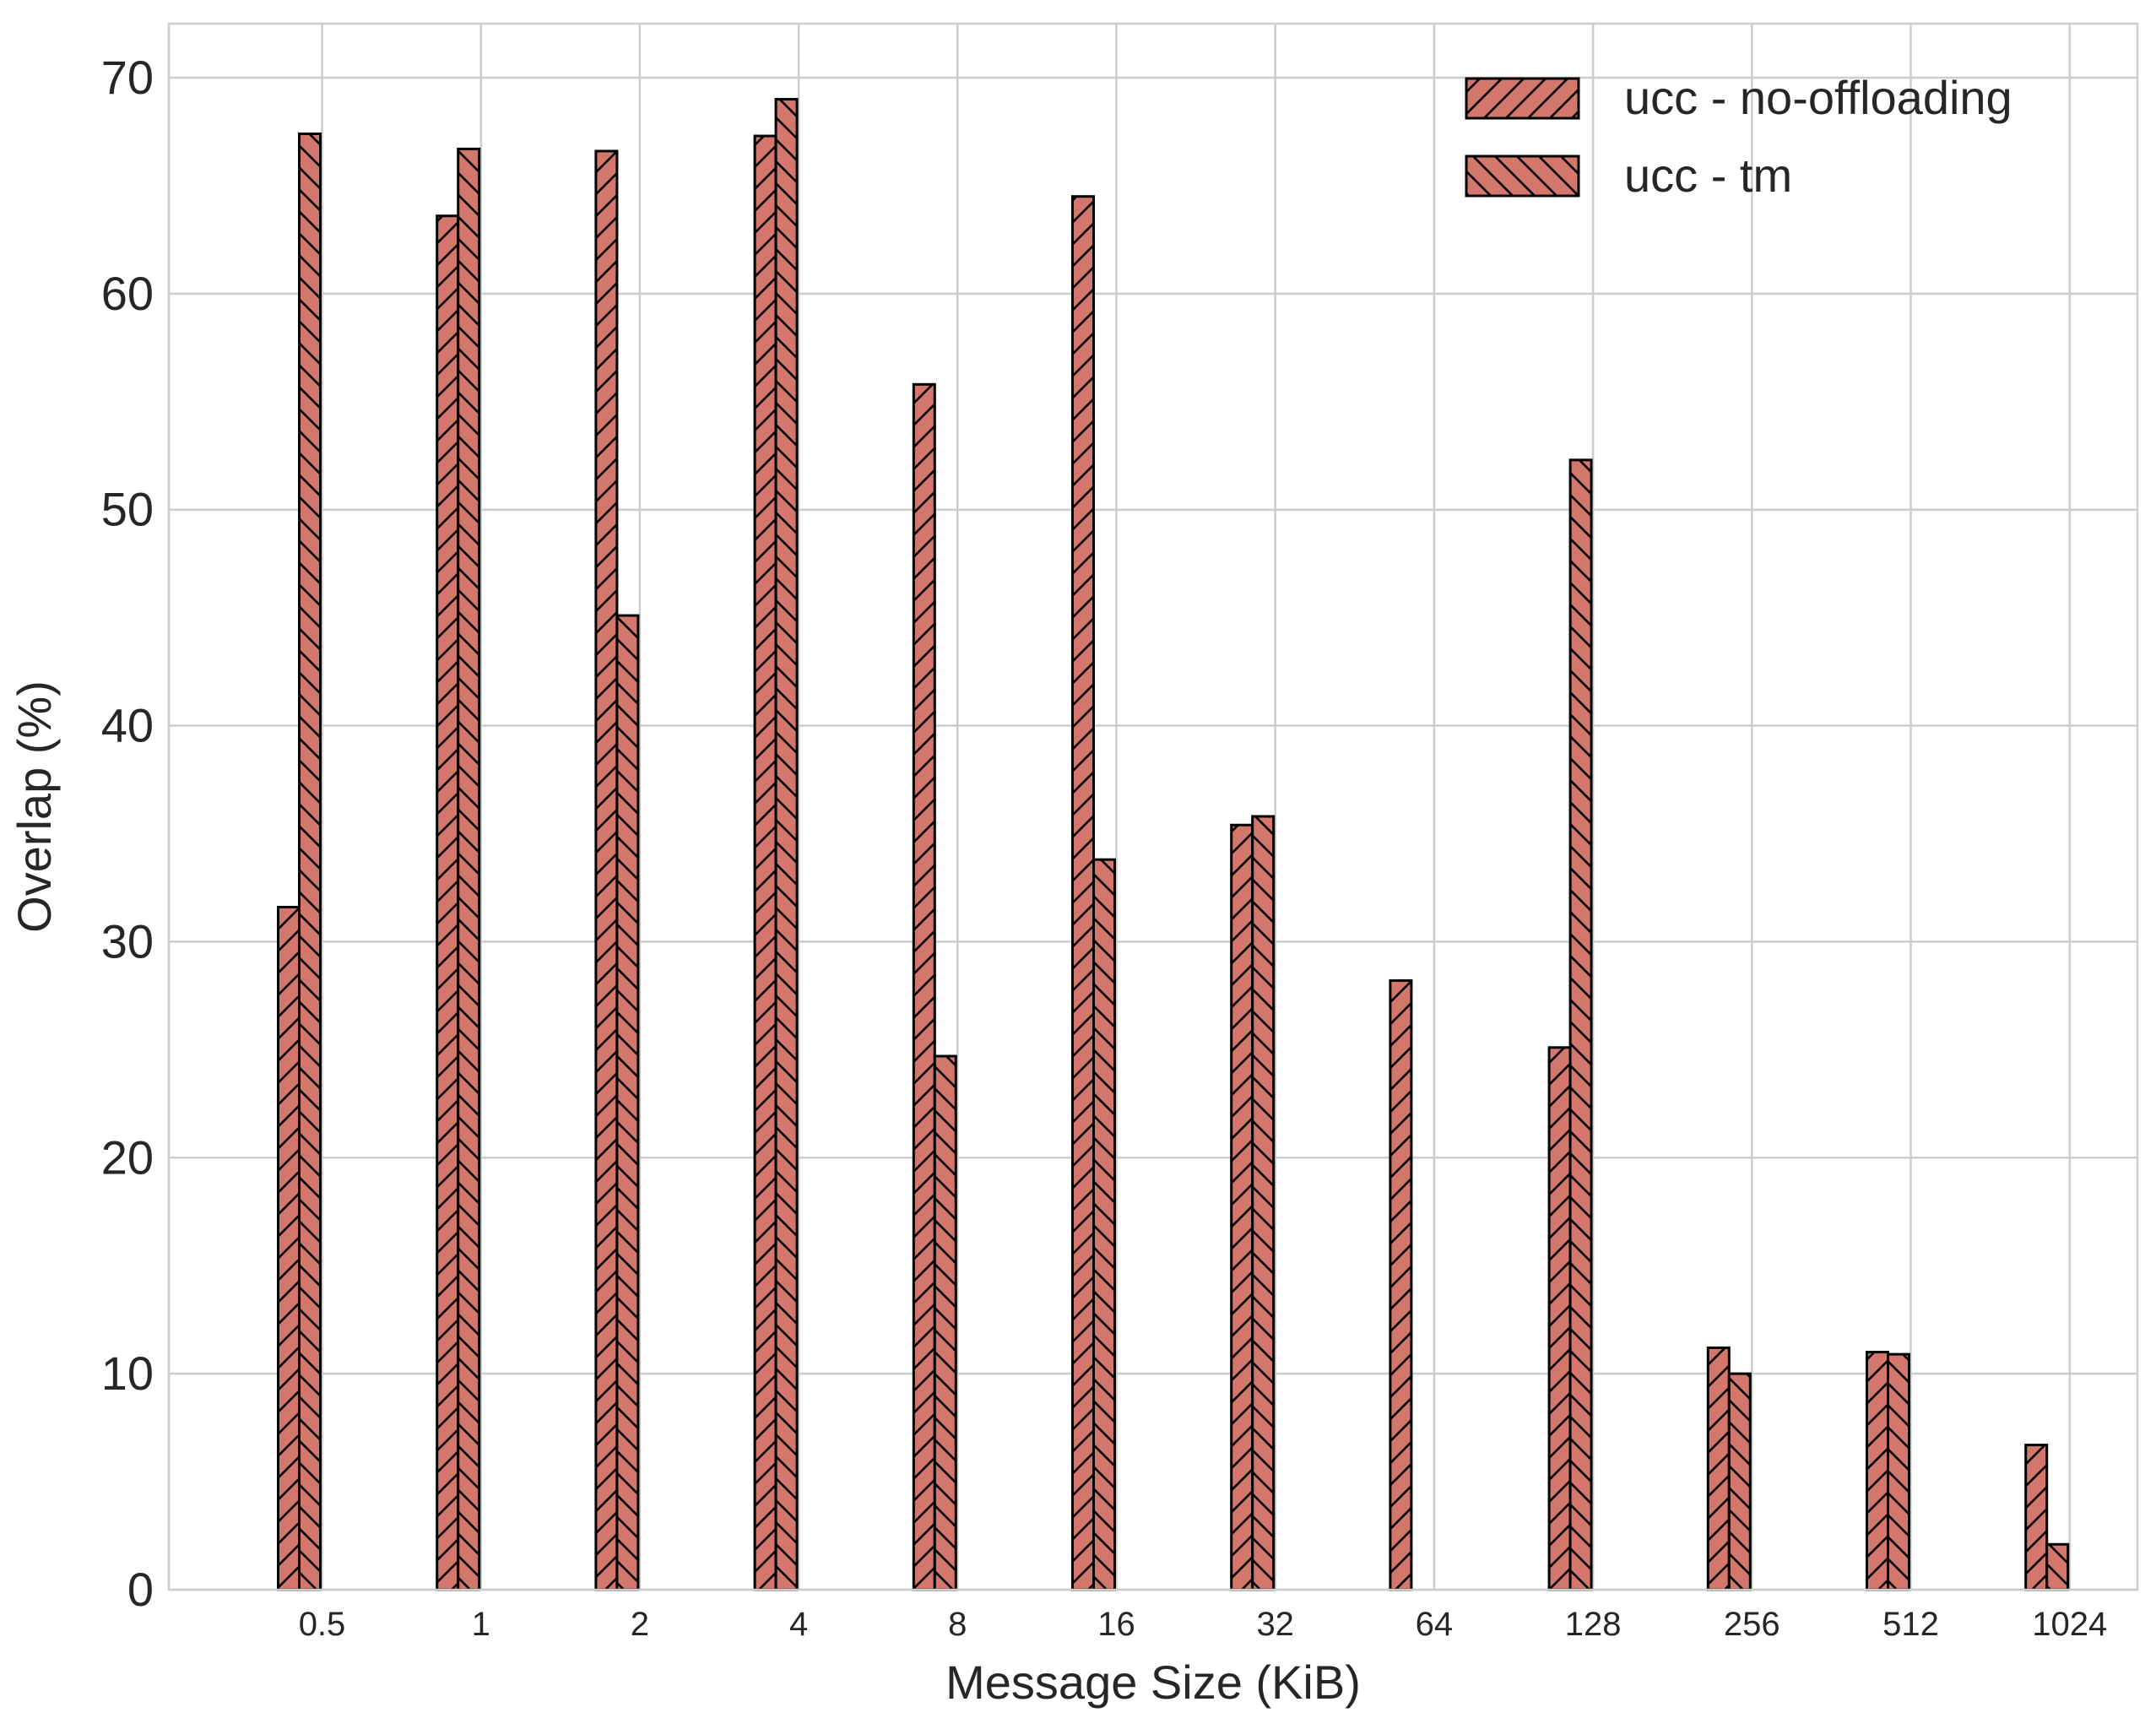 This screenshot has height=1729, width=2156. I want to click on y-tick-label-40: 40, so click(127, 725).